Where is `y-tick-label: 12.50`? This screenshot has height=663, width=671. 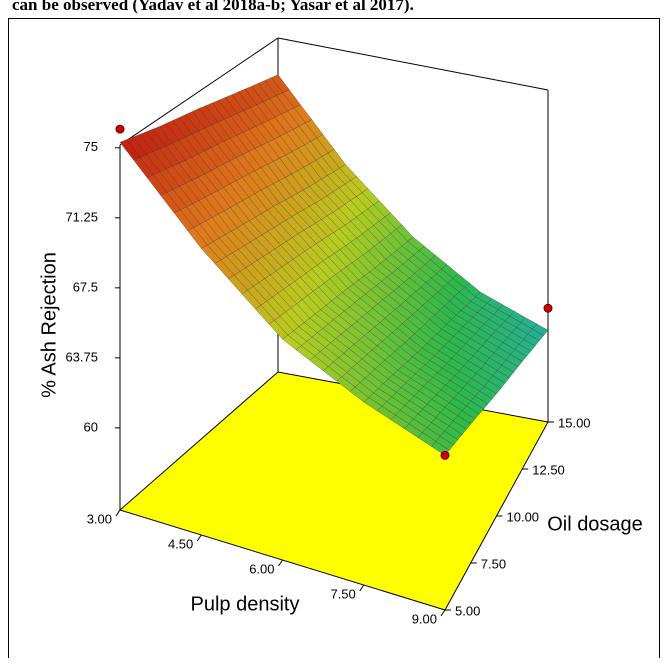 y-tick-label: 12.50 is located at coordinates (548, 469).